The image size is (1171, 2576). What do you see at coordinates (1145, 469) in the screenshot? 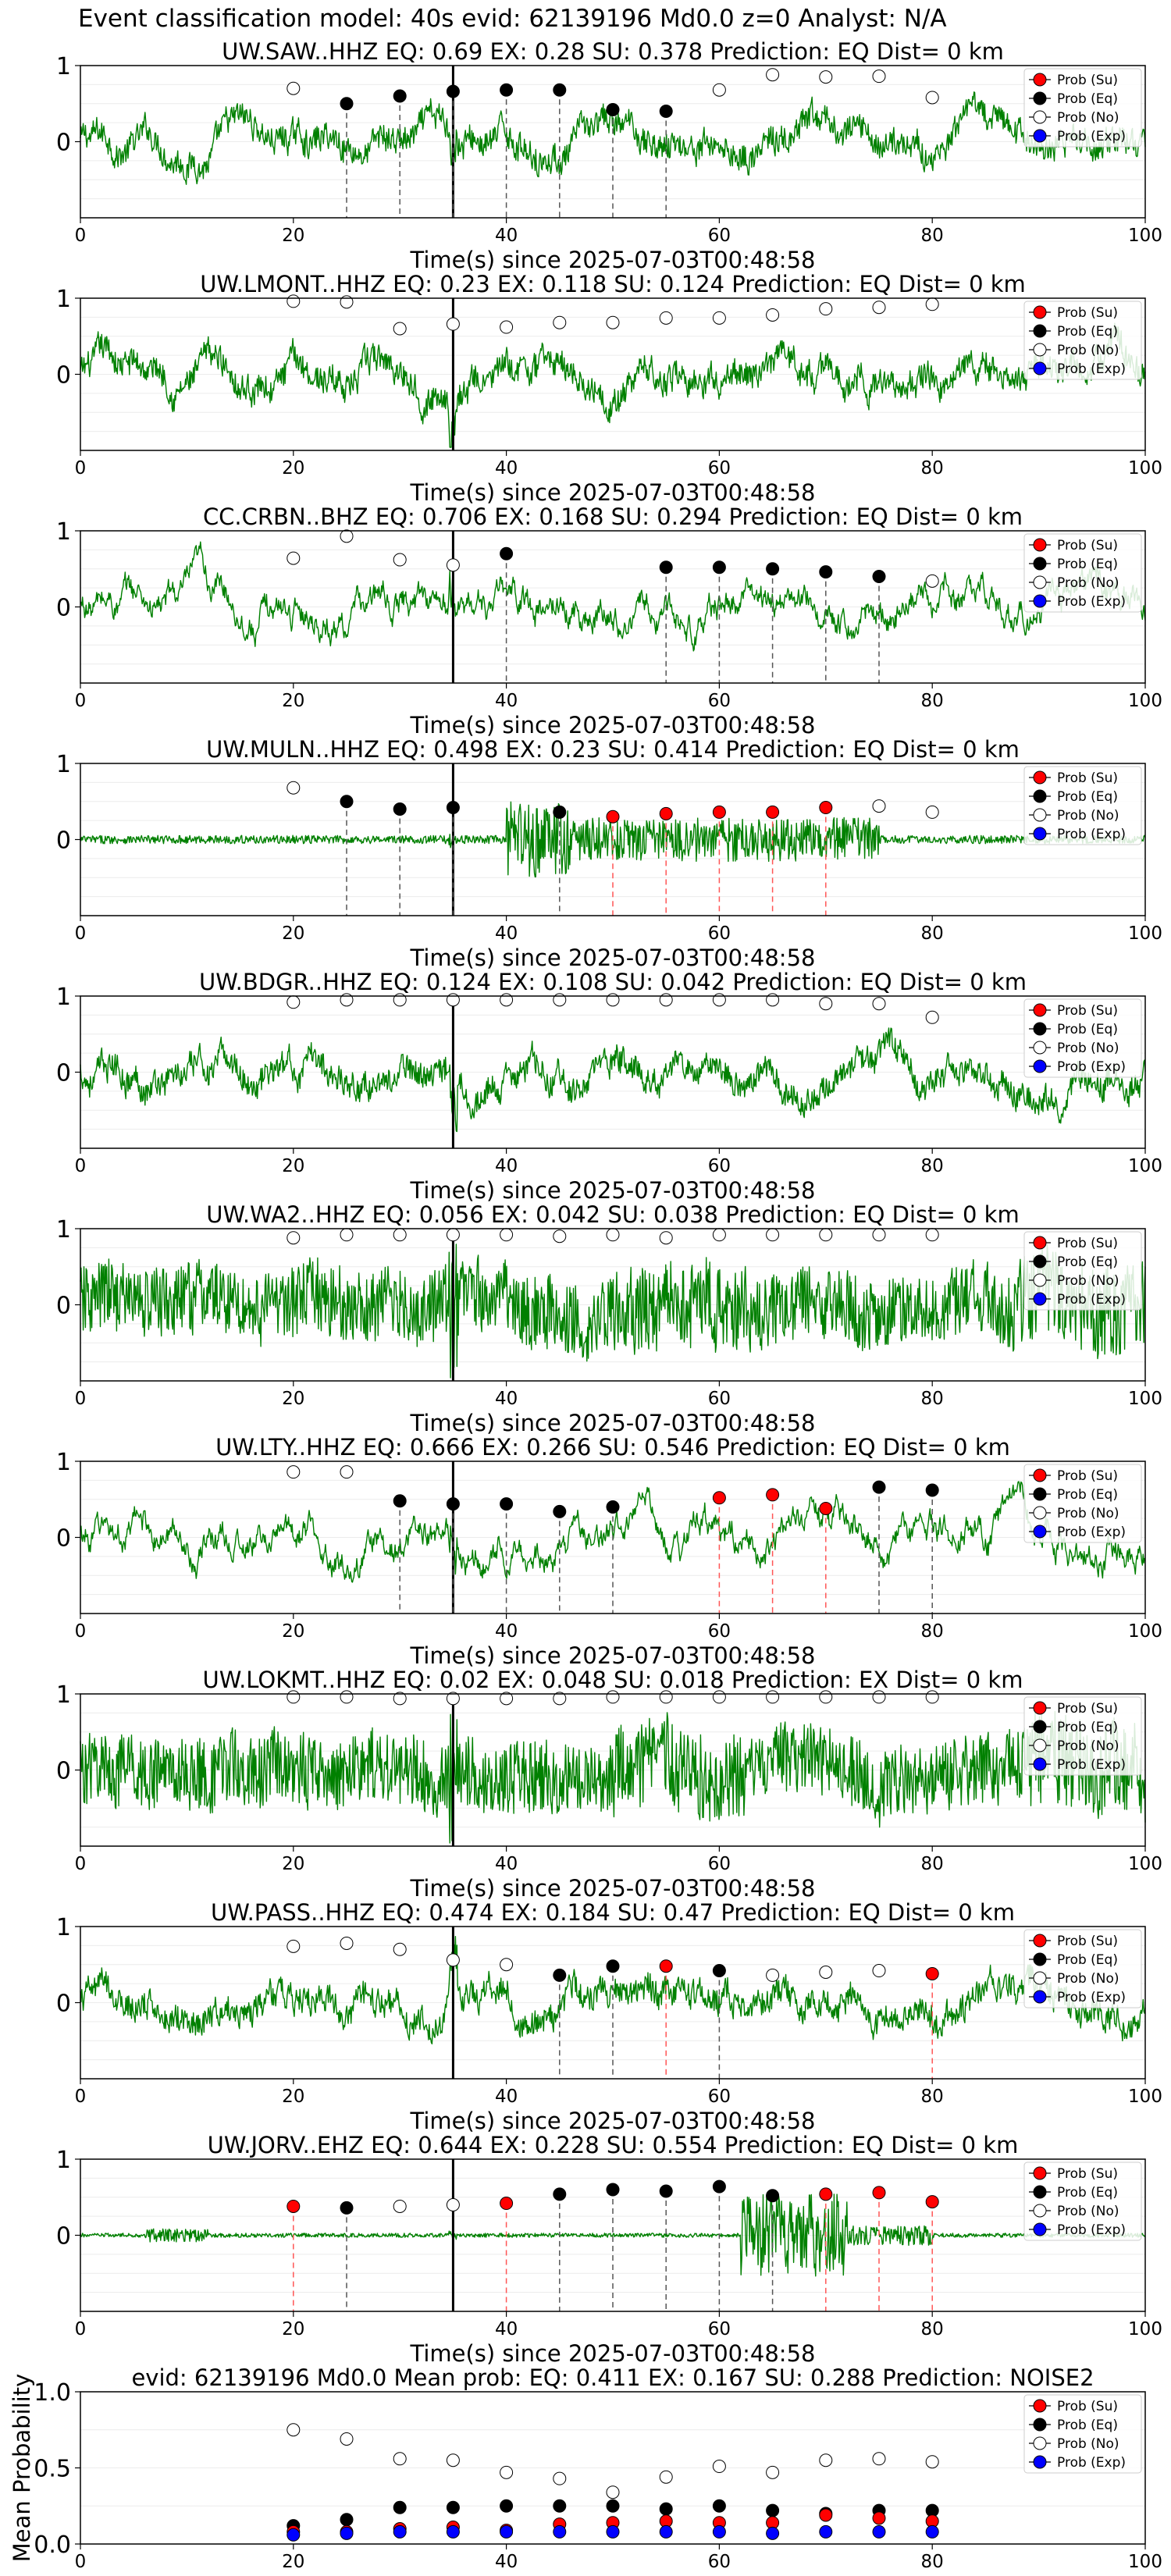
I see `x-tick-label: 100` at bounding box center [1145, 469].